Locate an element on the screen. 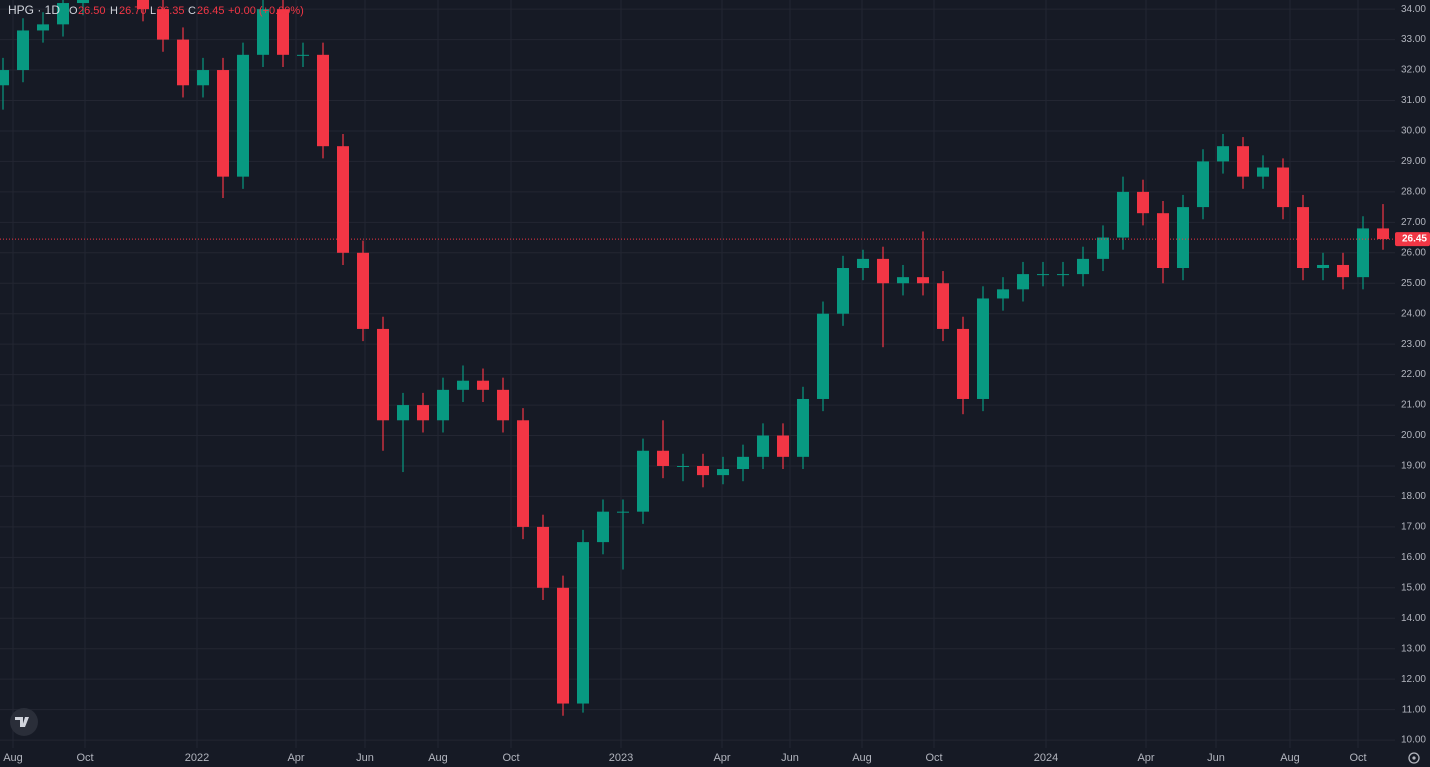  gear is located at coordinates (1414, 758).